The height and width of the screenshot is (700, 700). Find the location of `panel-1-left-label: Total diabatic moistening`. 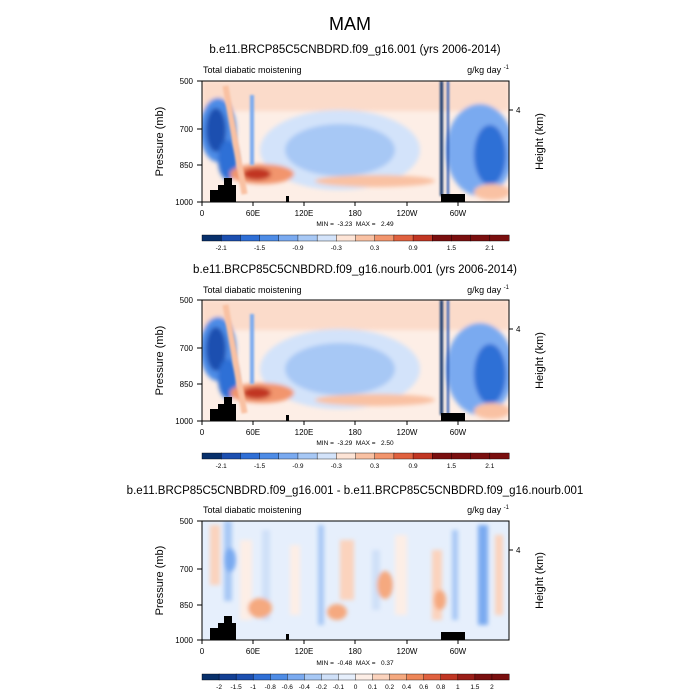

panel-1-left-label: Total diabatic moistening is located at coordinates (252, 70).